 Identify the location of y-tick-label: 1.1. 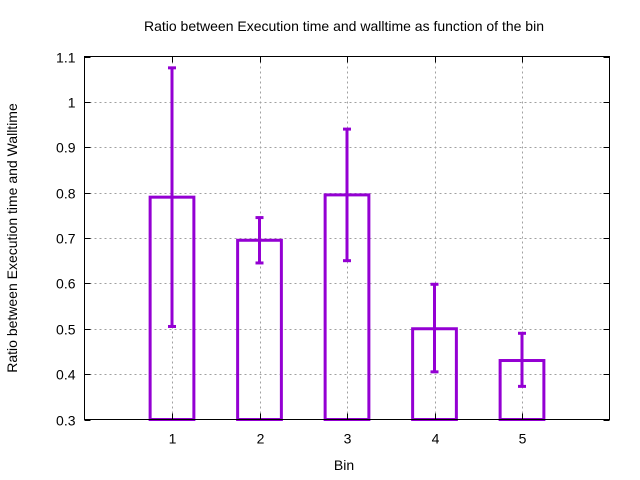
(66, 58).